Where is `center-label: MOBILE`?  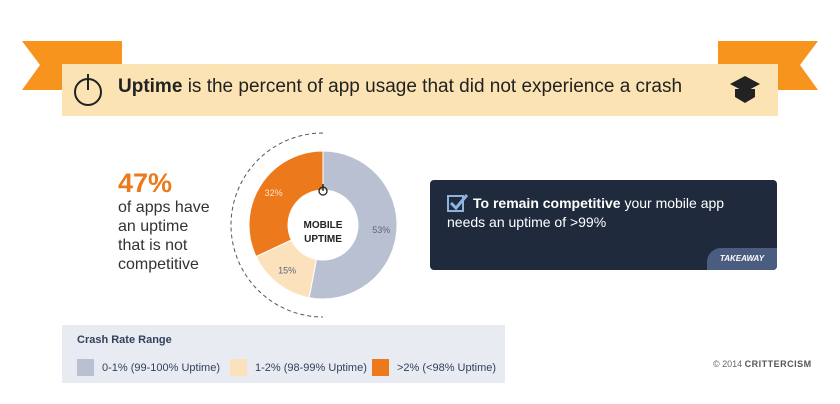 center-label: MOBILE is located at coordinates (323, 225).